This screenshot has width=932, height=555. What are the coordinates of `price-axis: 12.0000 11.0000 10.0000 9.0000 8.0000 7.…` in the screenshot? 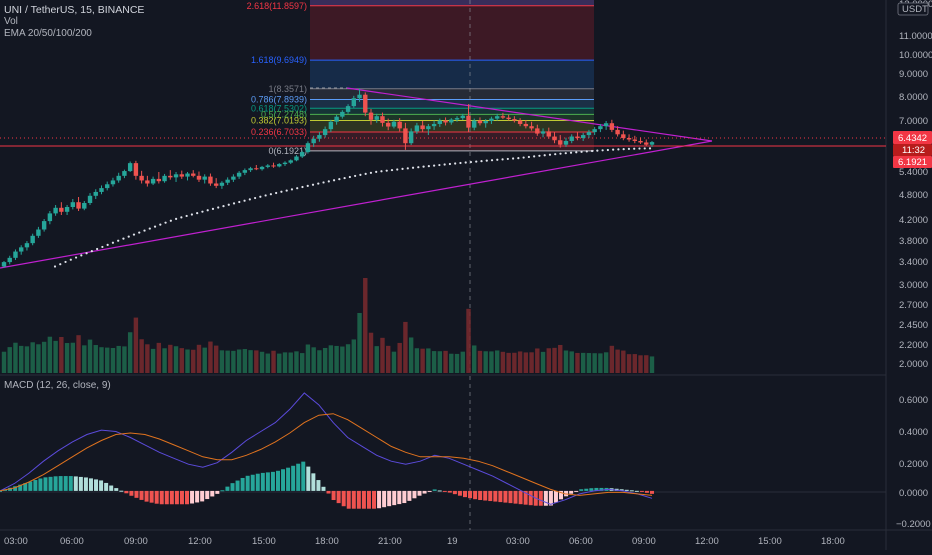 It's located at (915, 185).